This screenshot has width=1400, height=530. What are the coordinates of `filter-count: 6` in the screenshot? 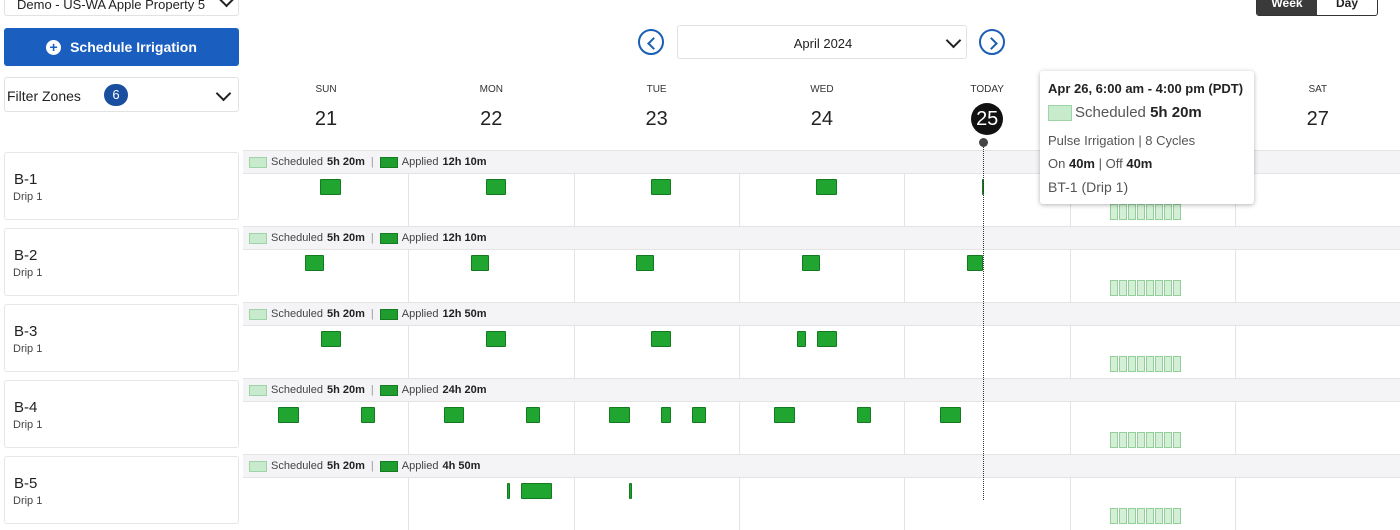 It's located at (116, 95).